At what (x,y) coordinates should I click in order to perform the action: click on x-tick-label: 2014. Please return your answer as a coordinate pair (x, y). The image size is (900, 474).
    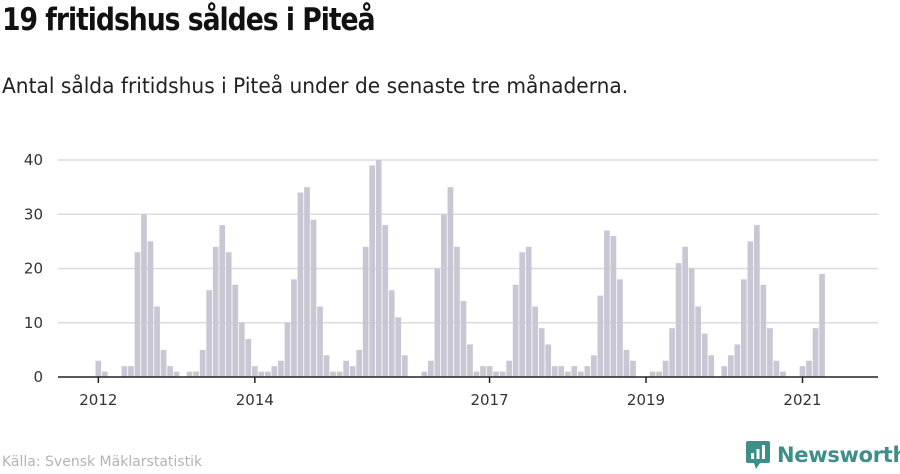
    Looking at the image, I should click on (255, 400).